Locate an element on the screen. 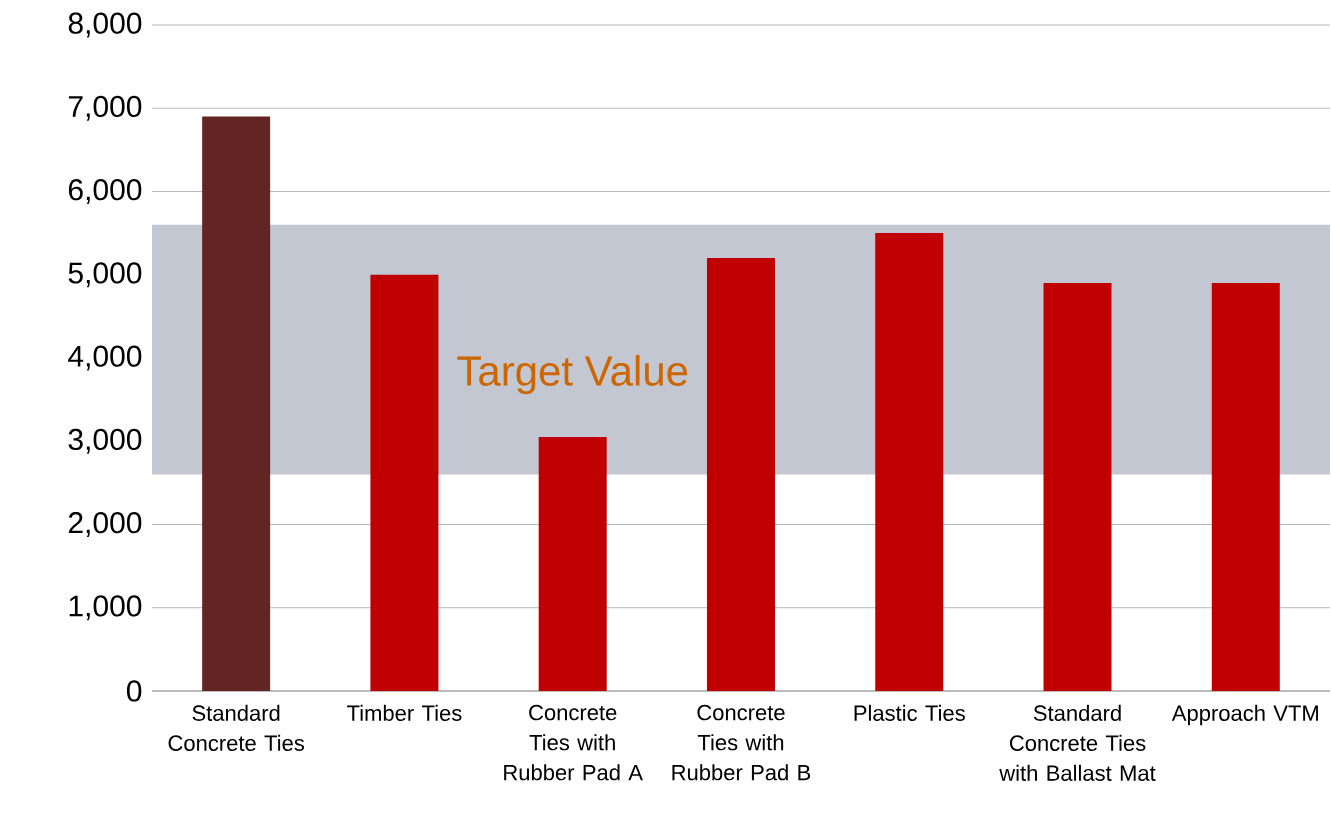  y-tick-label: 2,000 is located at coordinates (105, 524).